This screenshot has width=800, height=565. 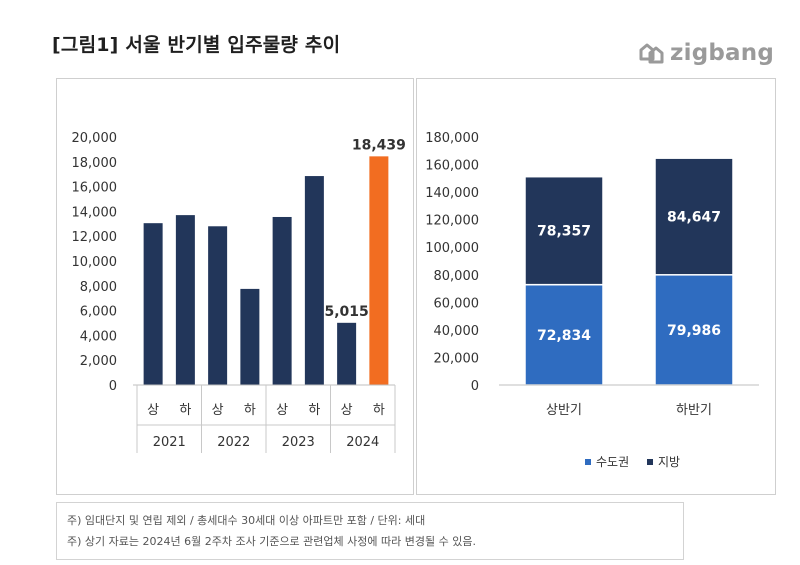 I want to click on year-label: 2021, so click(x=169, y=442).